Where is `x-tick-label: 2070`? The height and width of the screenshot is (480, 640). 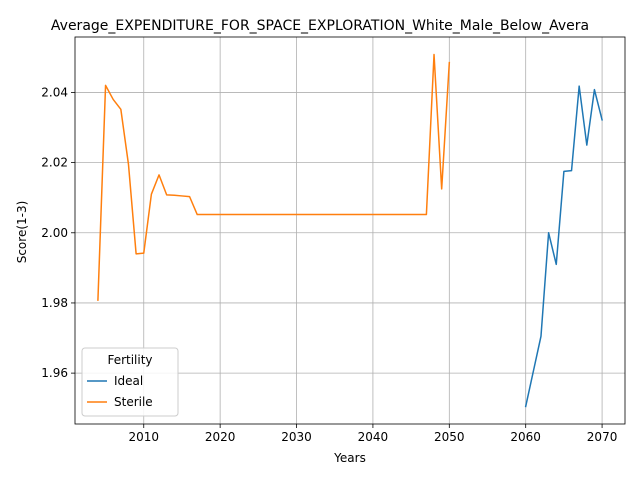 x-tick-label: 2070 is located at coordinates (602, 437).